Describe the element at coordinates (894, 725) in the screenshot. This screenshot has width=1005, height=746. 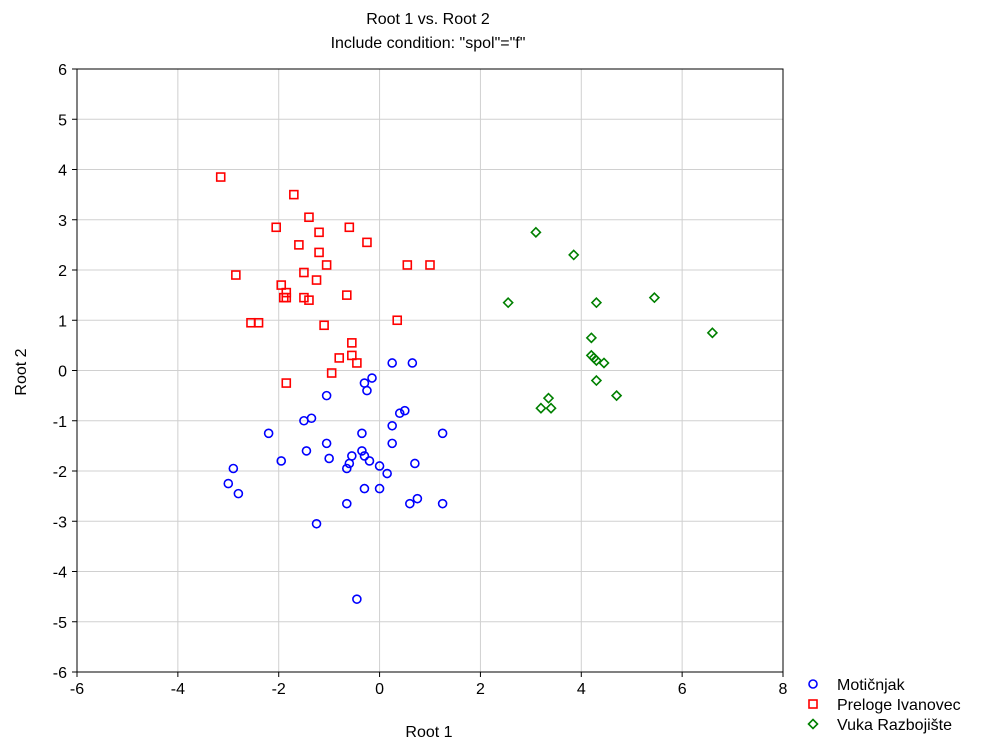
I see `legend-label: Vuka Razbojište` at that location.